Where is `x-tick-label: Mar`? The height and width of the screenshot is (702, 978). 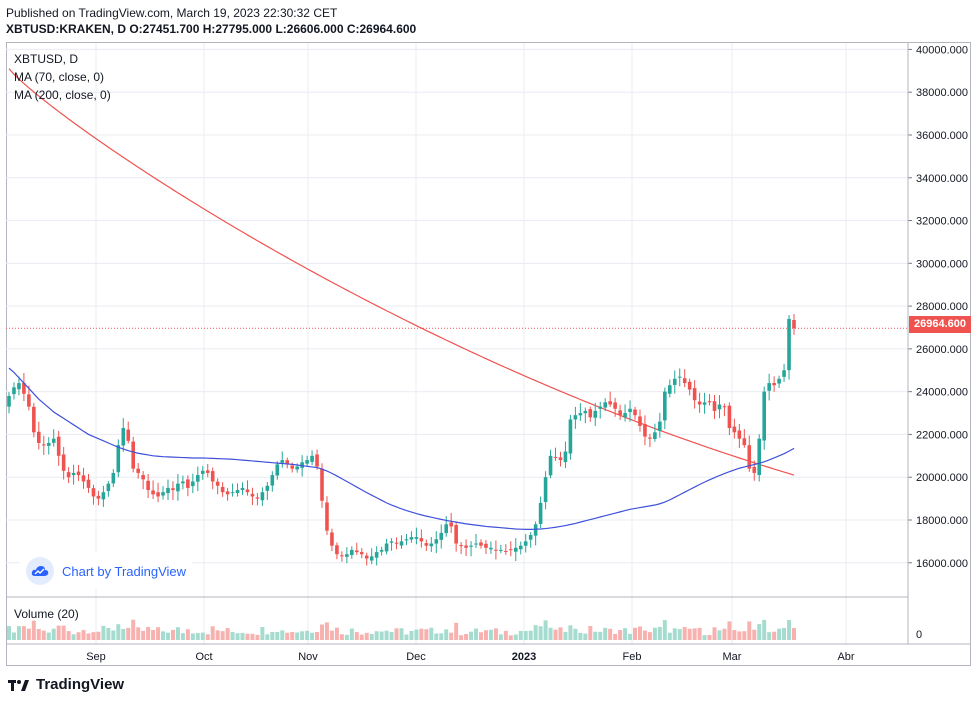 x-tick-label: Mar is located at coordinates (732, 657).